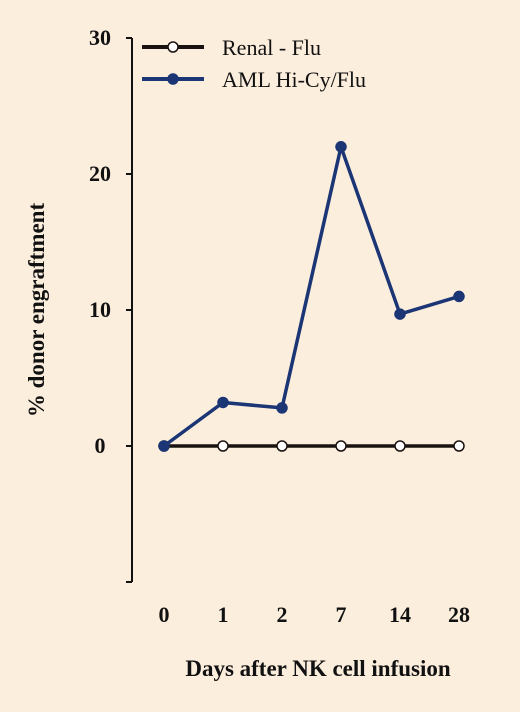 Image resolution: width=520 pixels, height=712 pixels. Describe the element at coordinates (294, 79) in the screenshot. I see `legend-label-aml: AML Hi-Cy/Flu` at that location.